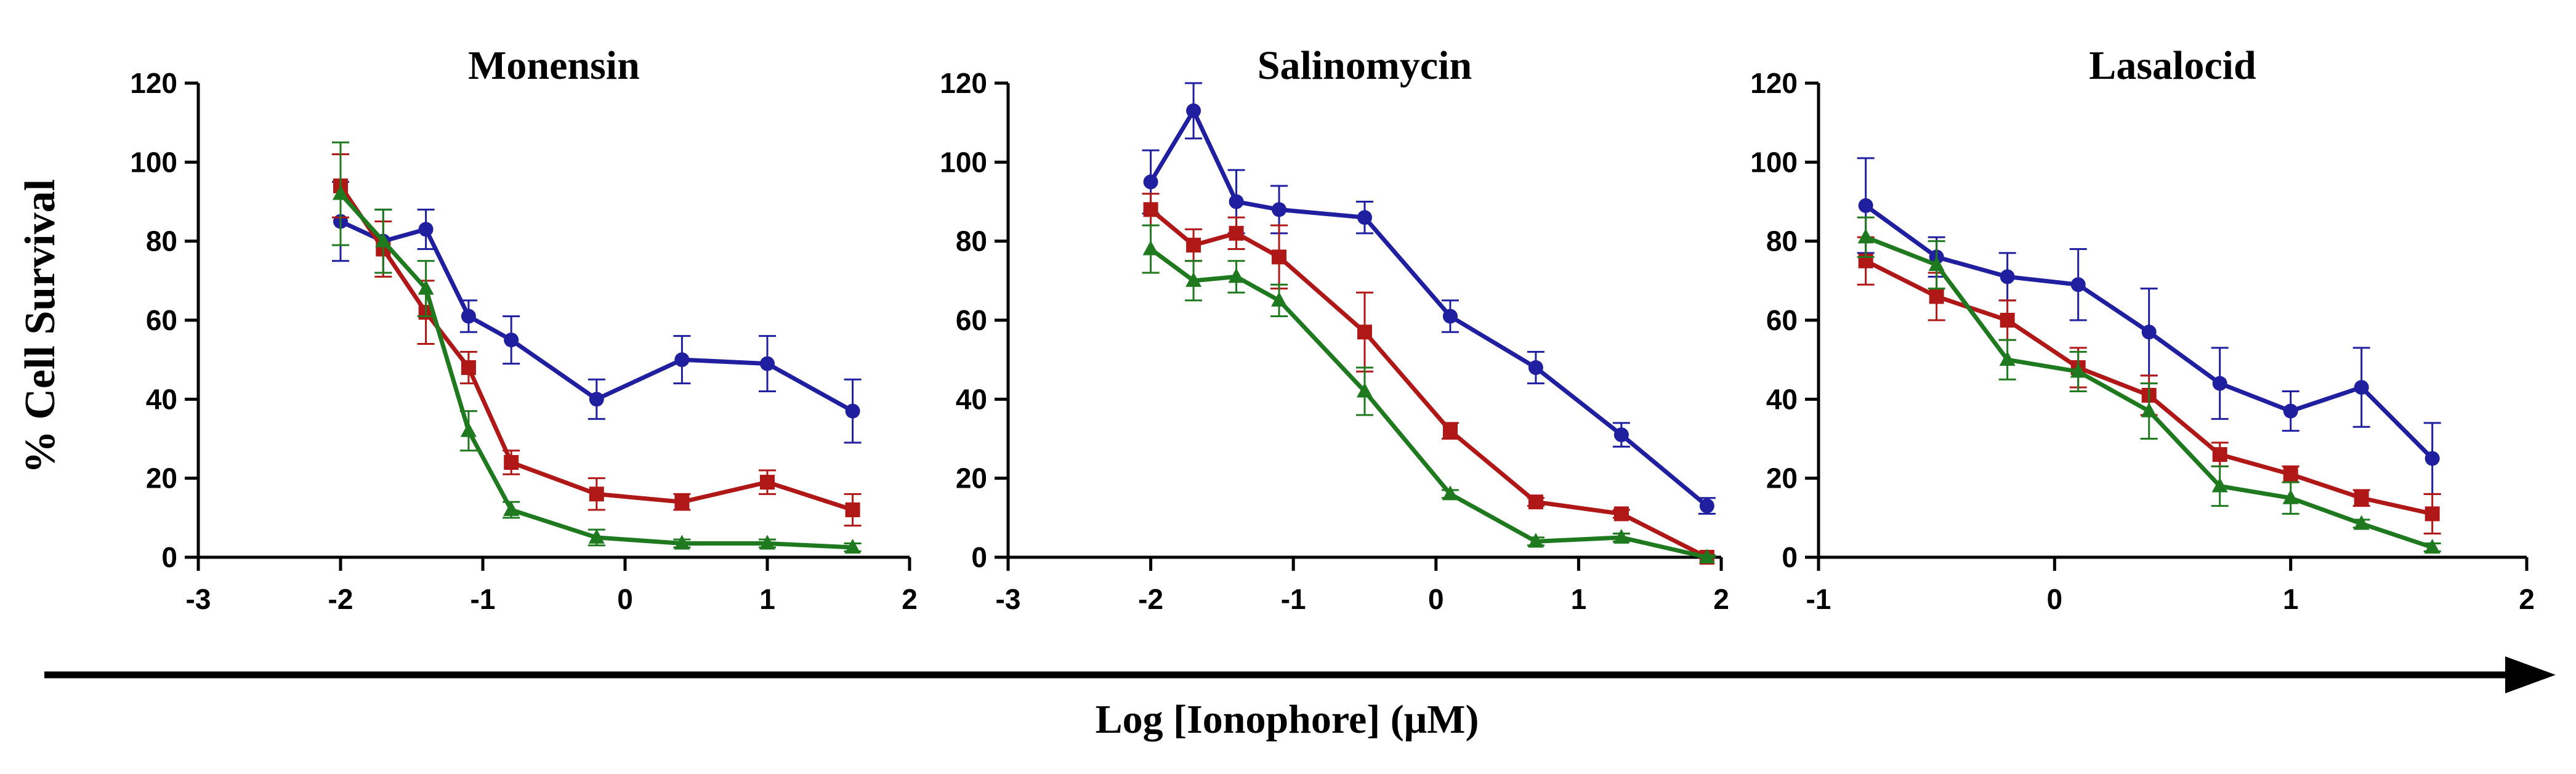  I want to click on series-line-red, so click(596, 348).